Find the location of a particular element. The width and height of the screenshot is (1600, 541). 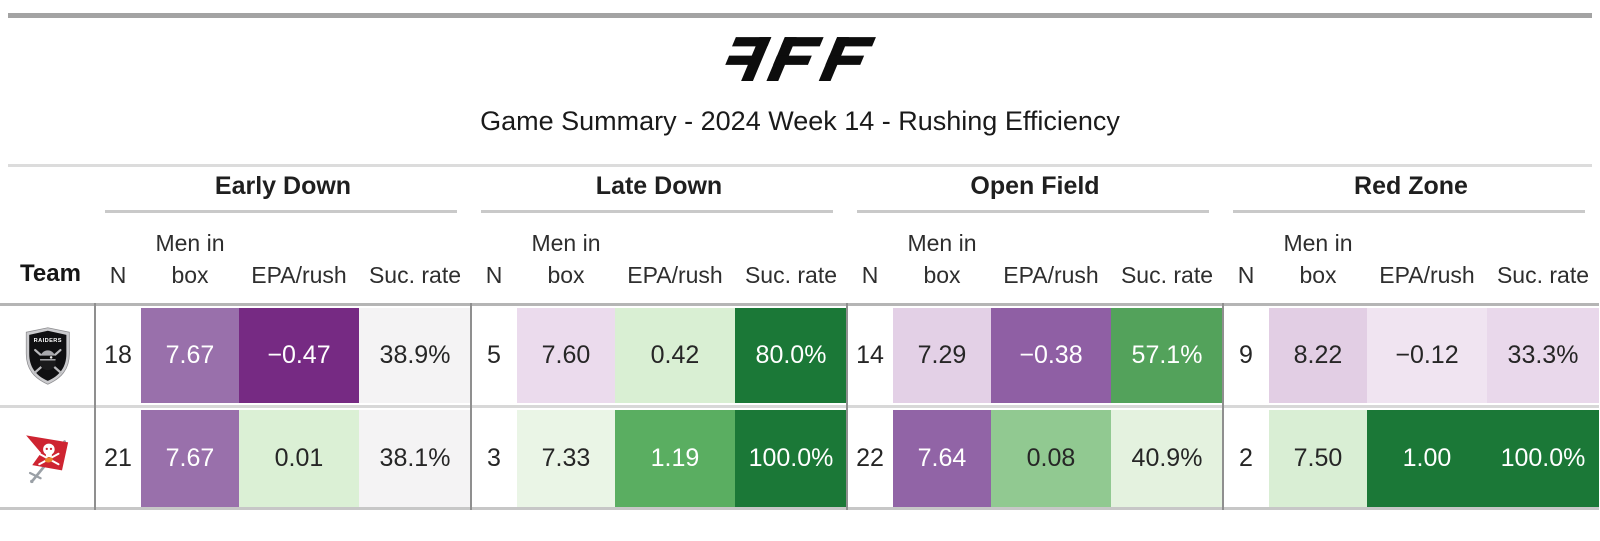

stat-cell: 38.1% is located at coordinates (415, 457).